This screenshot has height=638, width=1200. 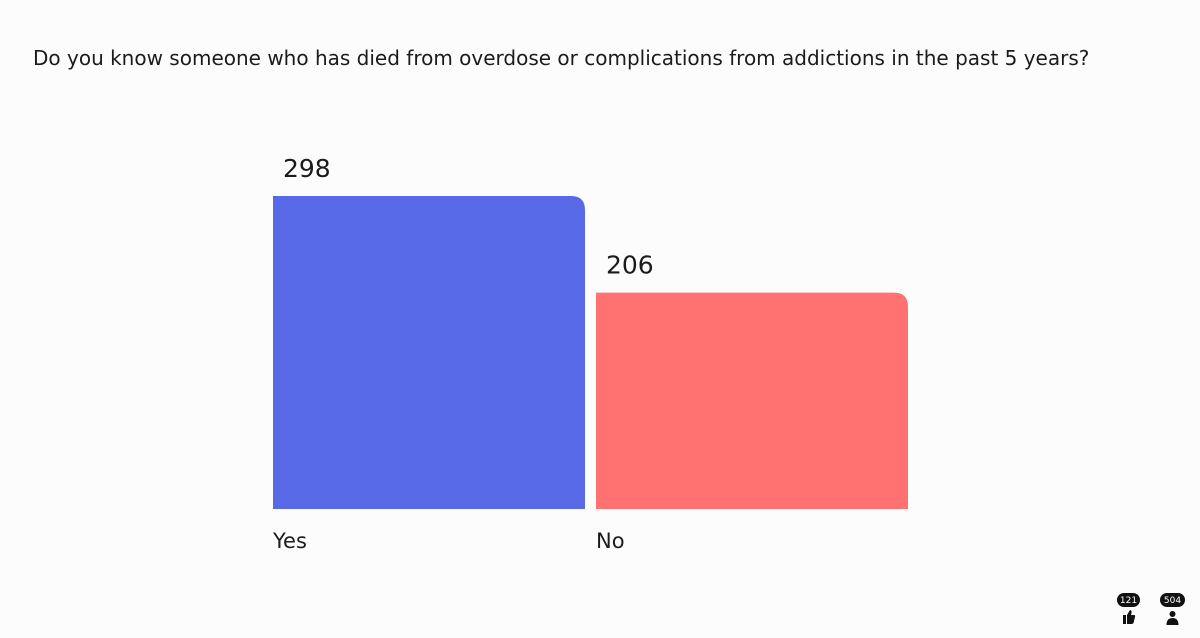 What do you see at coordinates (1172, 609) in the screenshot?
I see `participants-indicator: 504` at bounding box center [1172, 609].